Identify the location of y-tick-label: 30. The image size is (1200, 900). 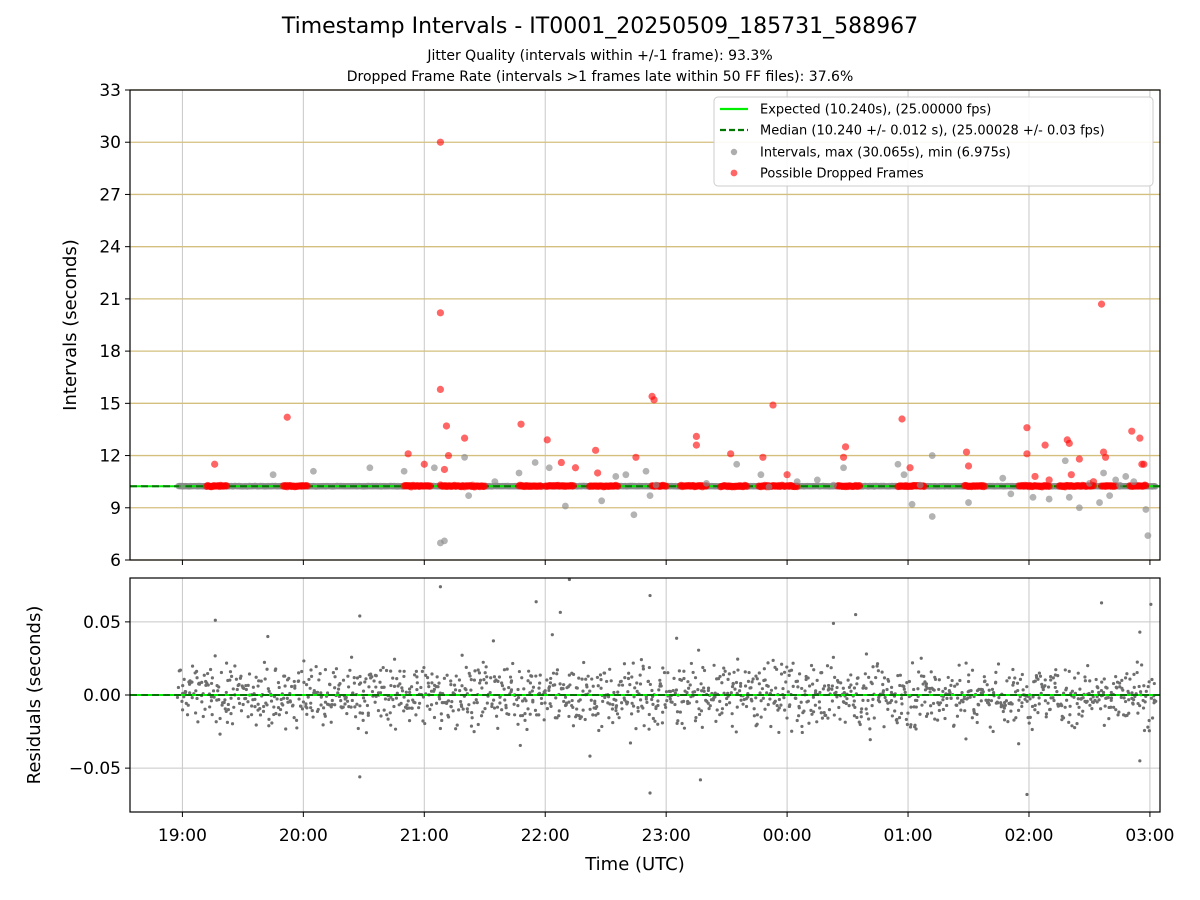
(110, 143).